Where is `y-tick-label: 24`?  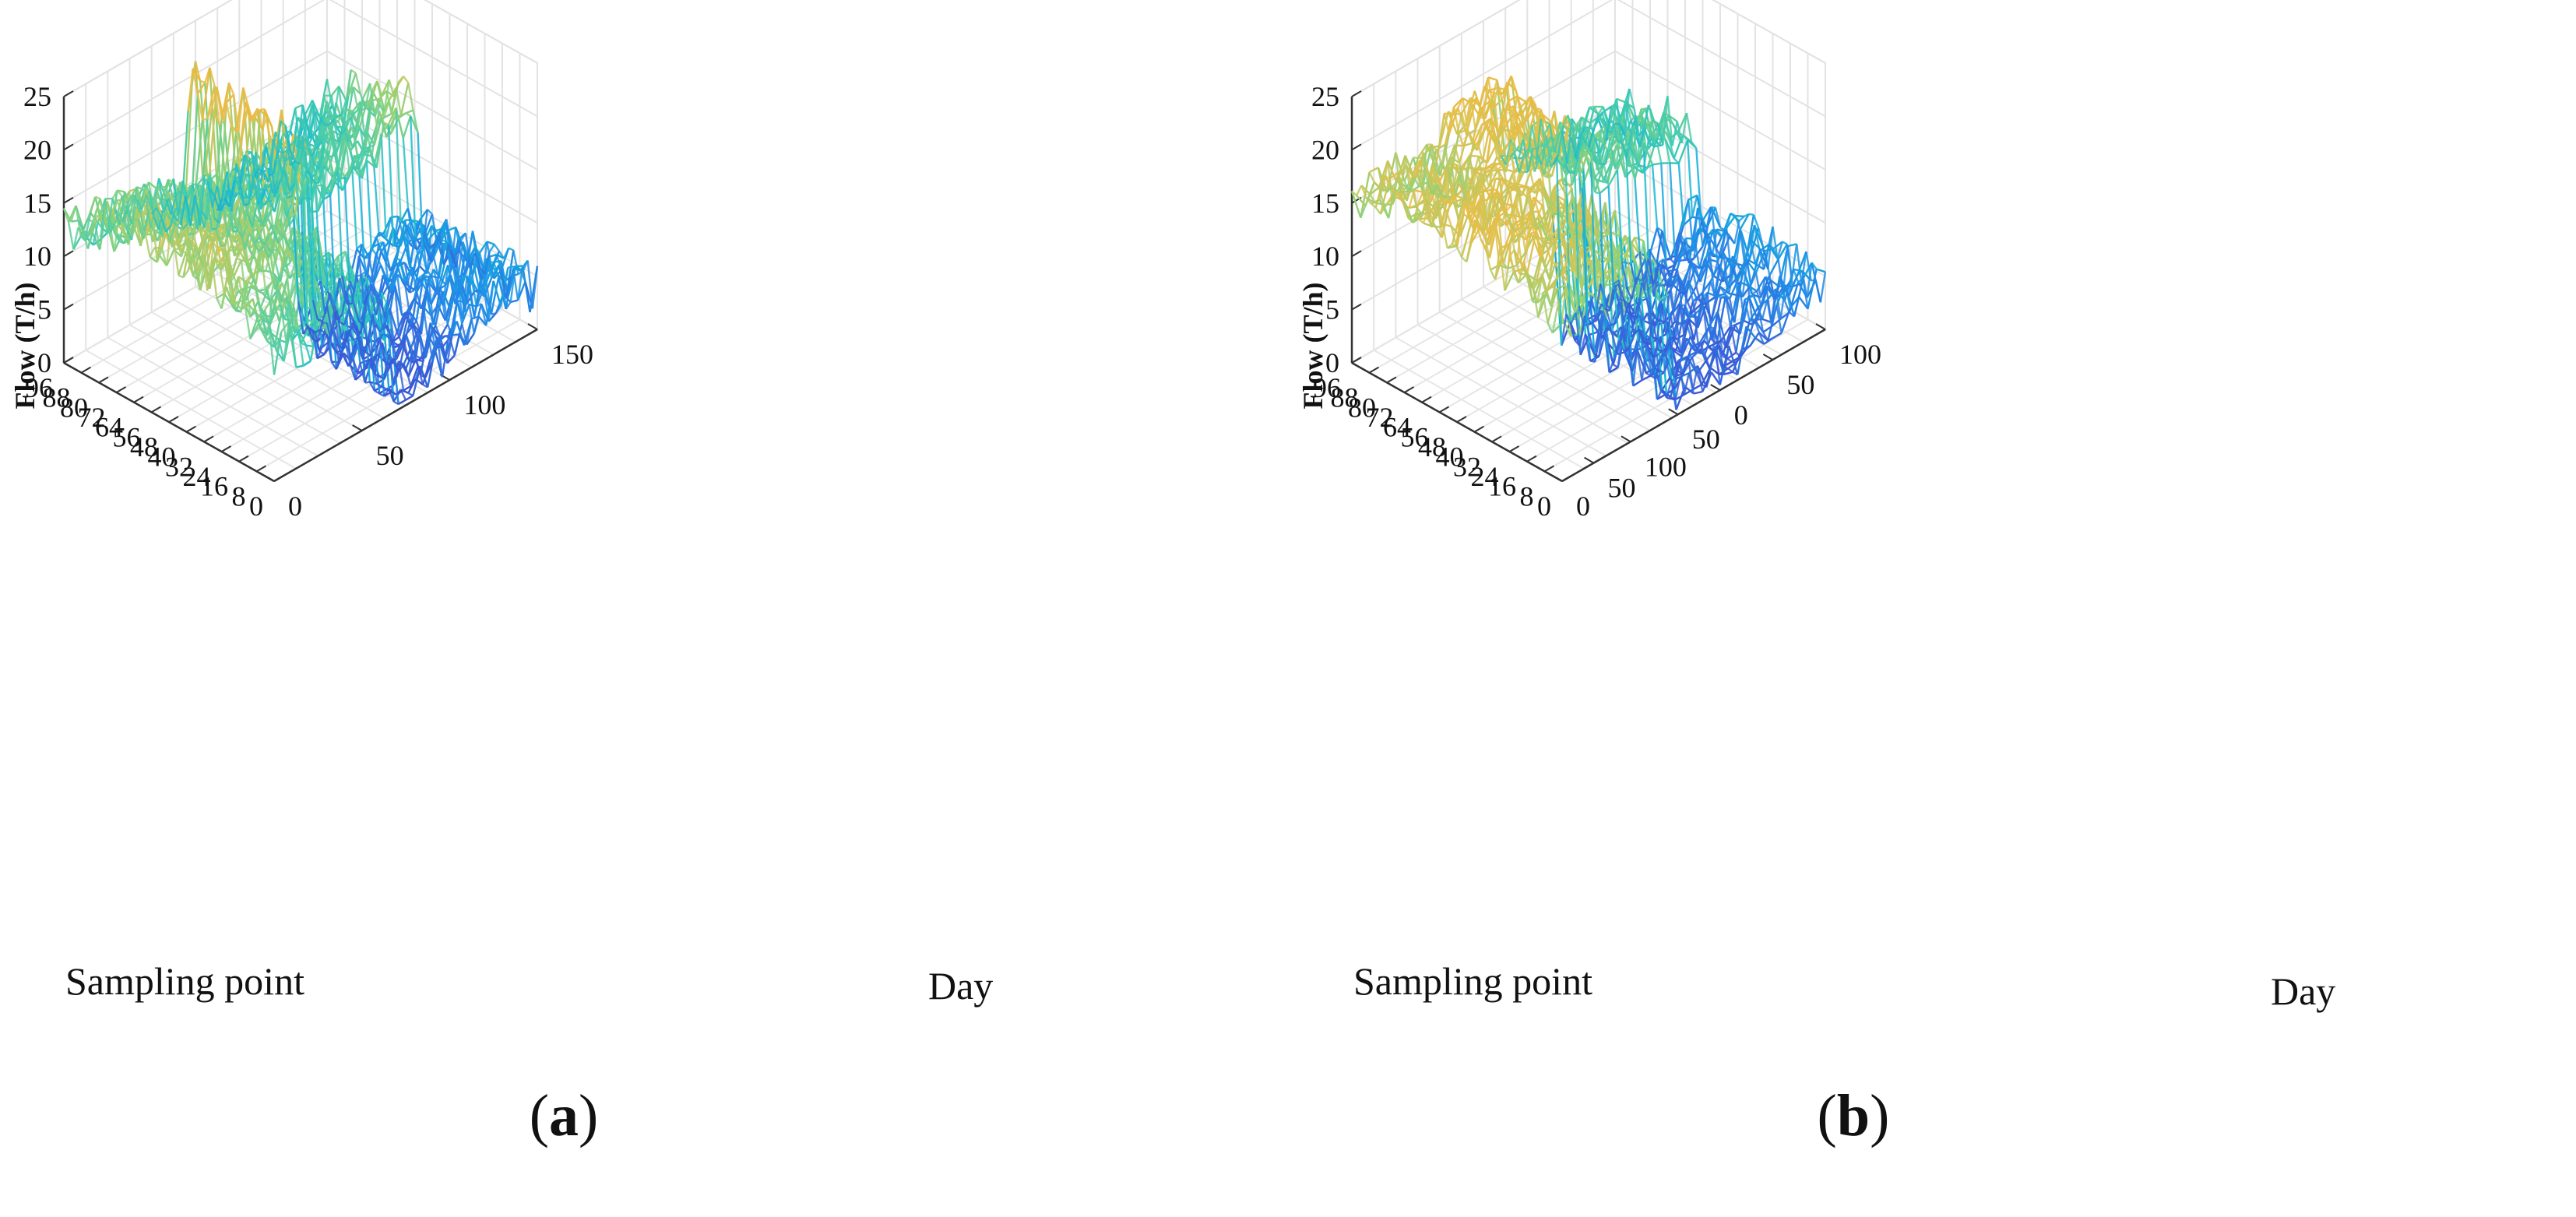
y-tick-label: 24 is located at coordinates (197, 476).